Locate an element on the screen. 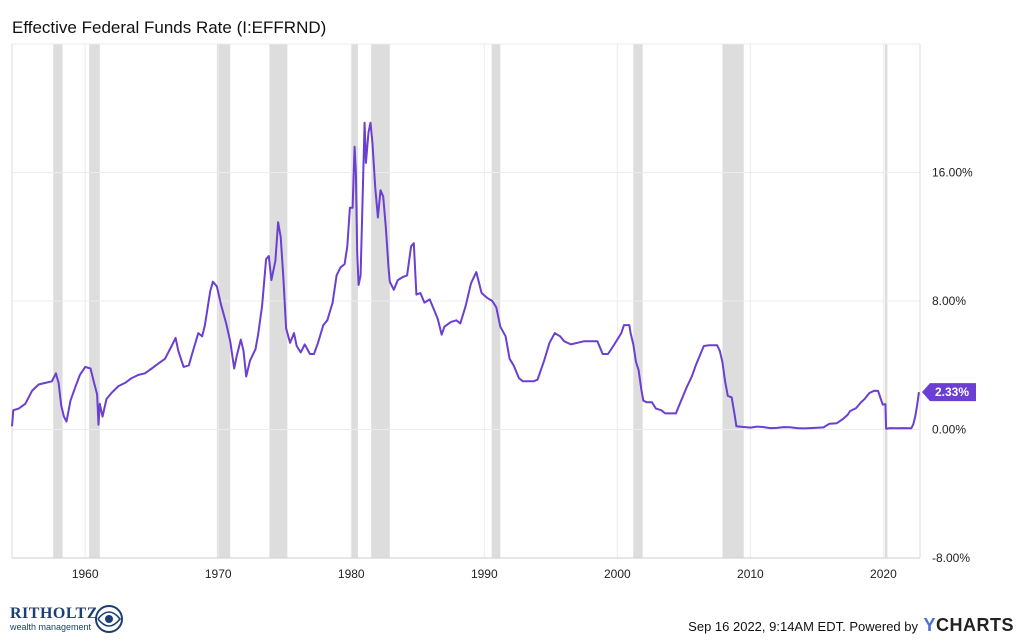 The height and width of the screenshot is (641, 1024). ycharts-logo-y: Y is located at coordinates (929, 625).